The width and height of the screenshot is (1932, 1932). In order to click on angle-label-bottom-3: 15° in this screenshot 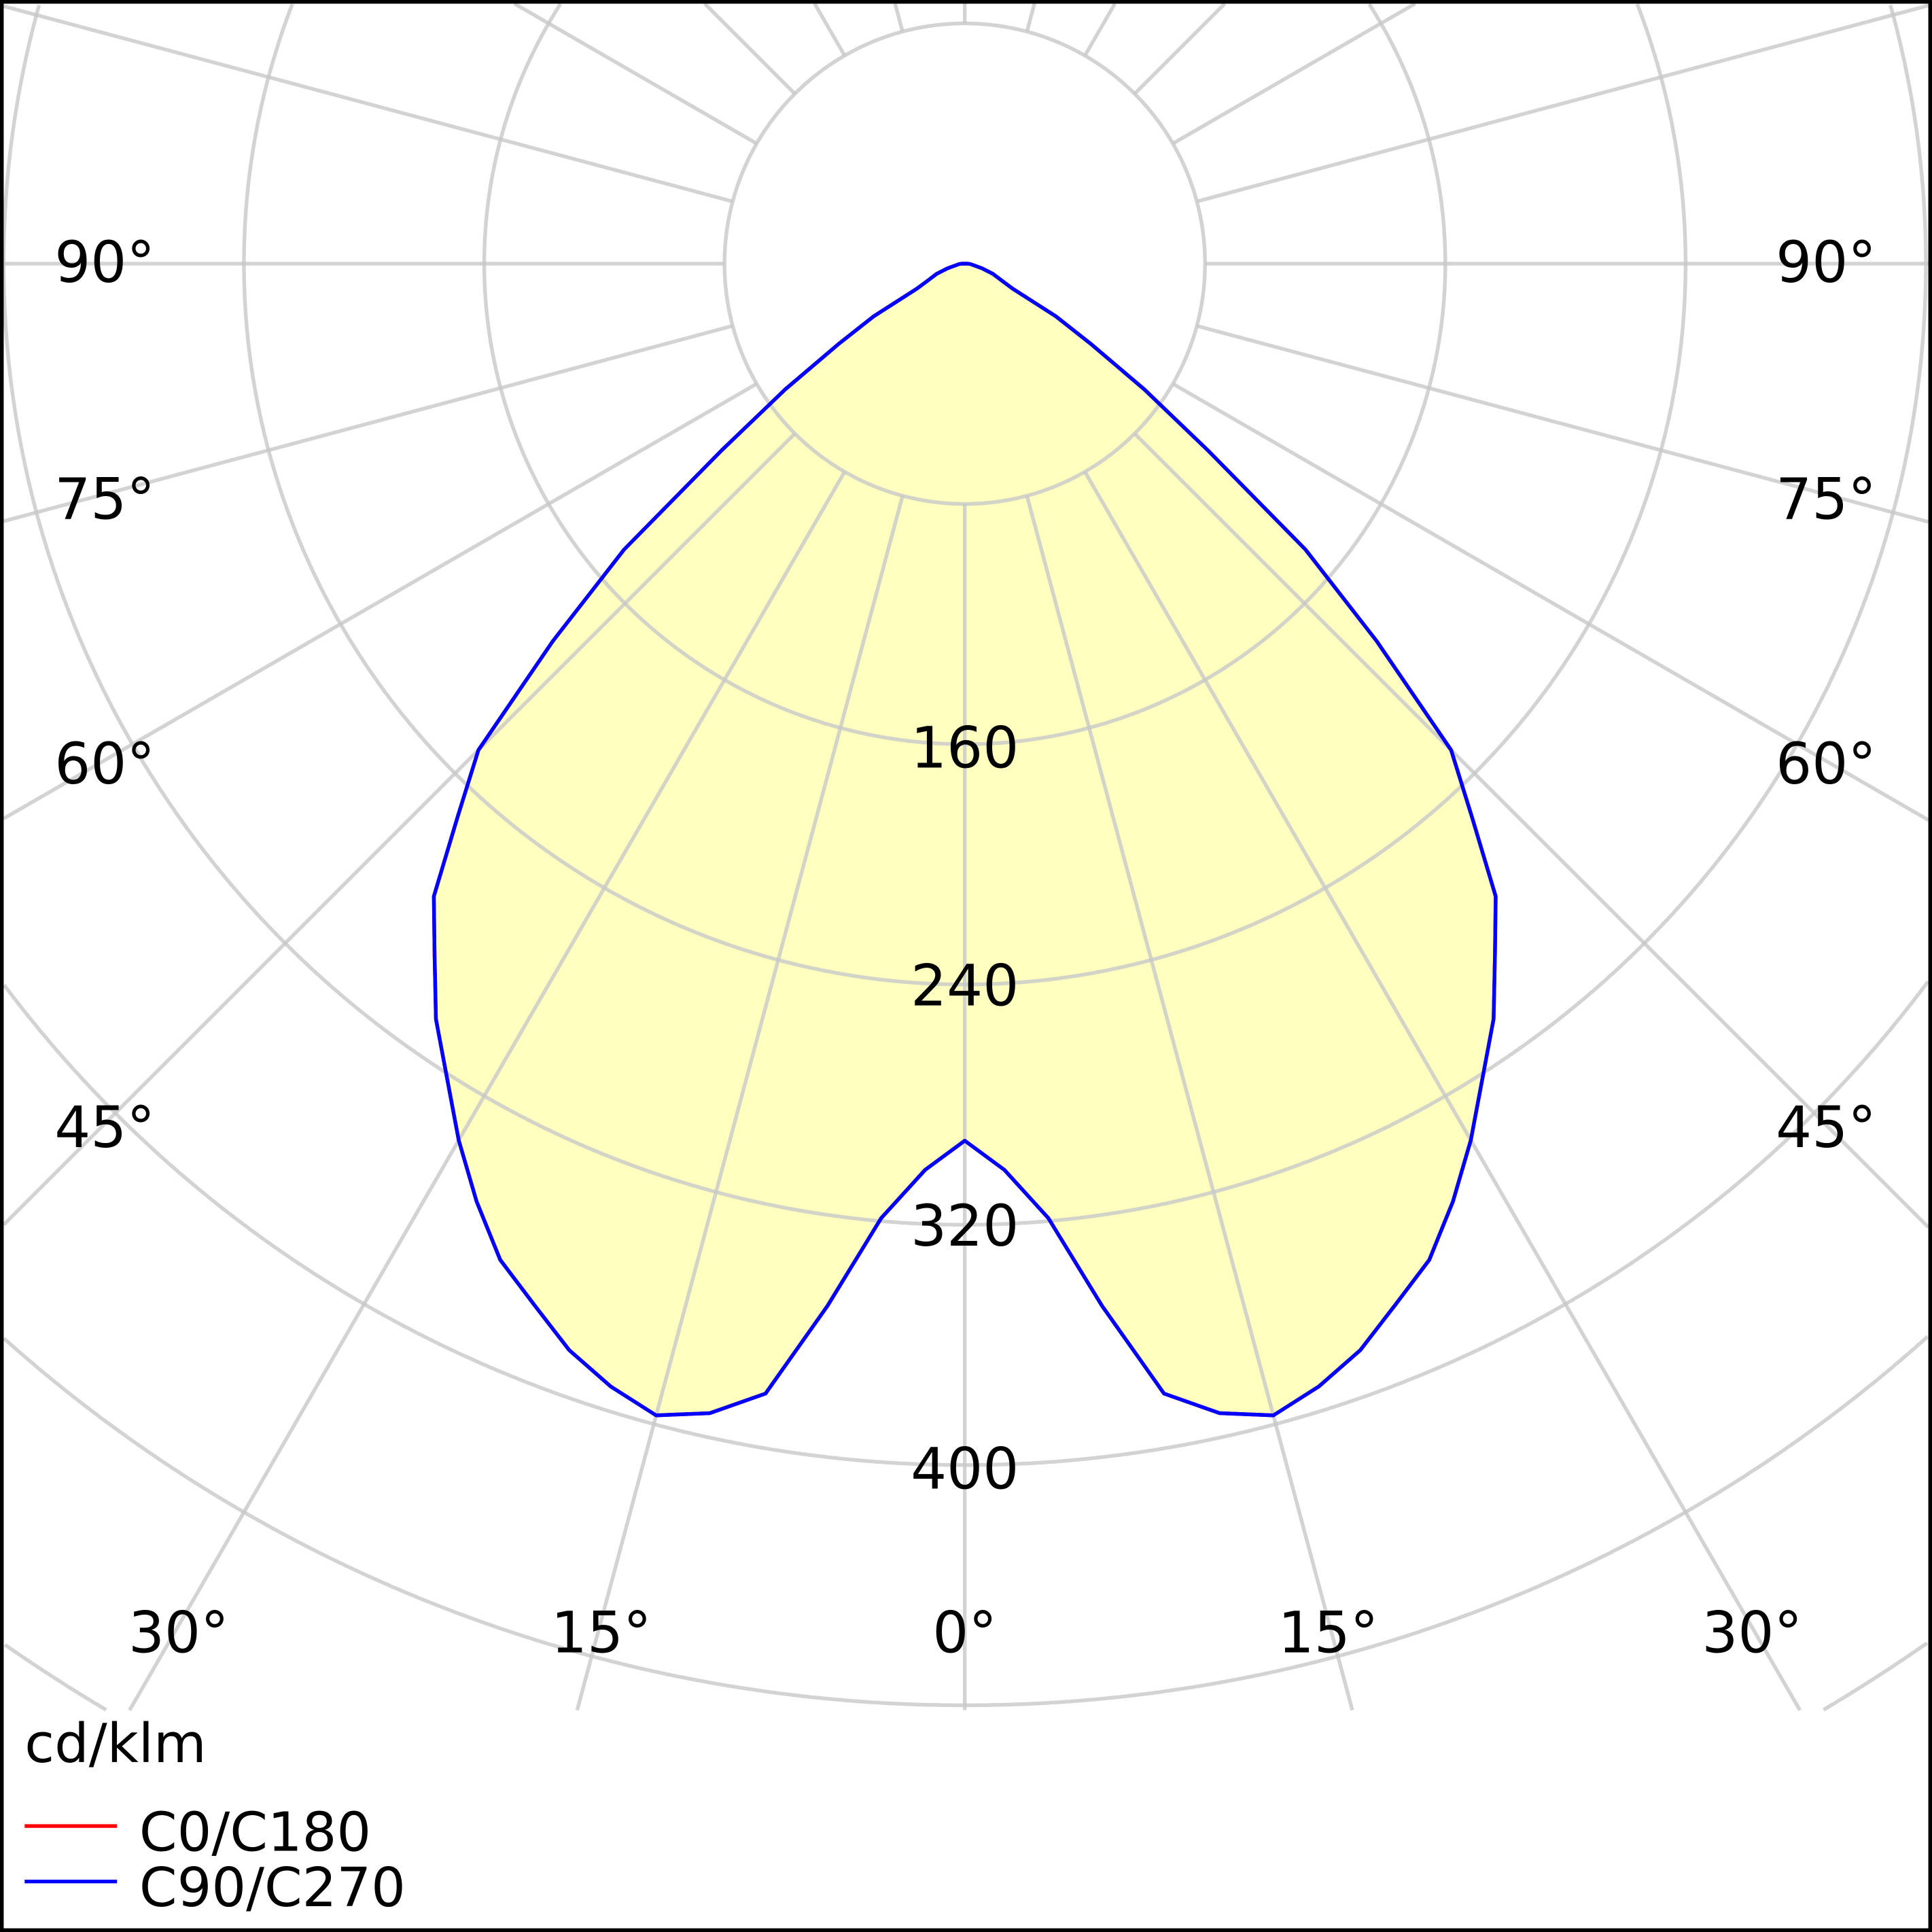, I will do `click(1328, 1633)`.